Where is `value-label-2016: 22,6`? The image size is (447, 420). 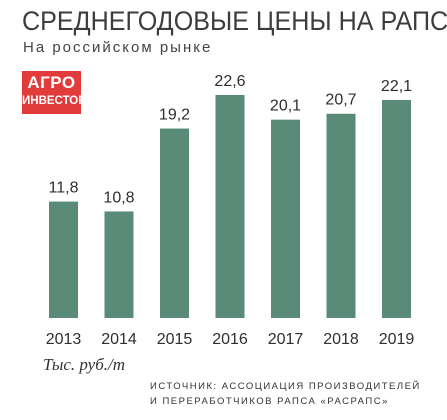 value-label-2016: 22,6 is located at coordinates (229, 81).